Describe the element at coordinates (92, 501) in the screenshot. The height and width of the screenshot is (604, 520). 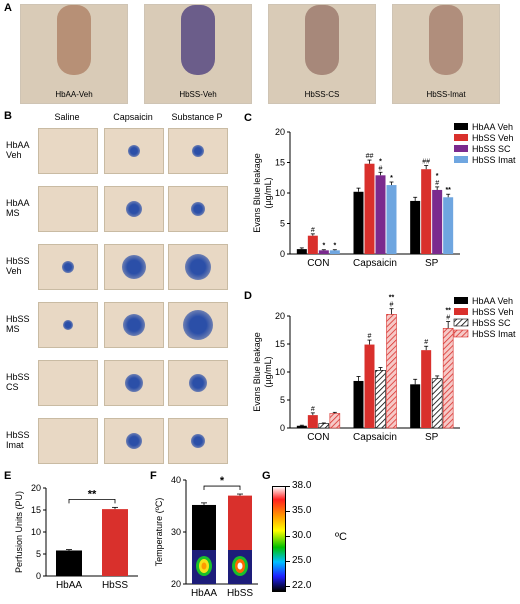
I see `significance-bracket` at that location.